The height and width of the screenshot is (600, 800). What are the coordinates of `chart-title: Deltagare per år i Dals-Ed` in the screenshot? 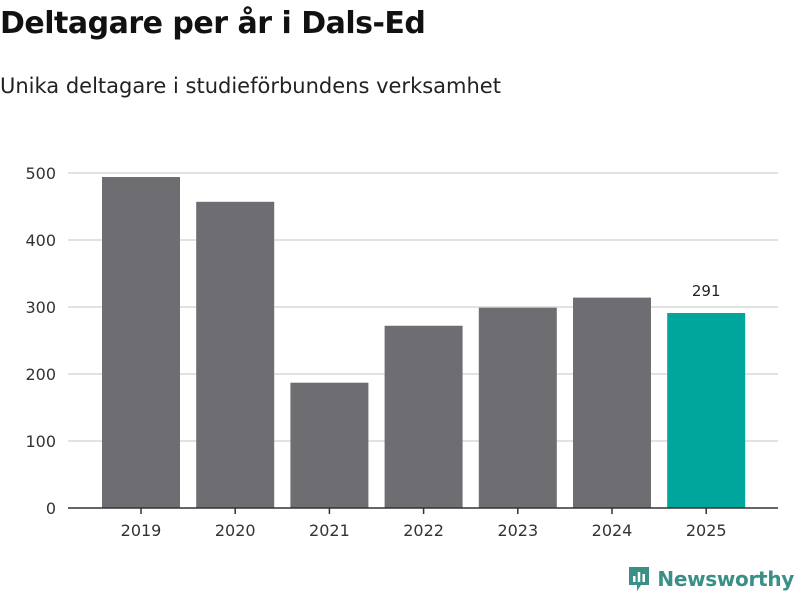 It's located at (213, 23).